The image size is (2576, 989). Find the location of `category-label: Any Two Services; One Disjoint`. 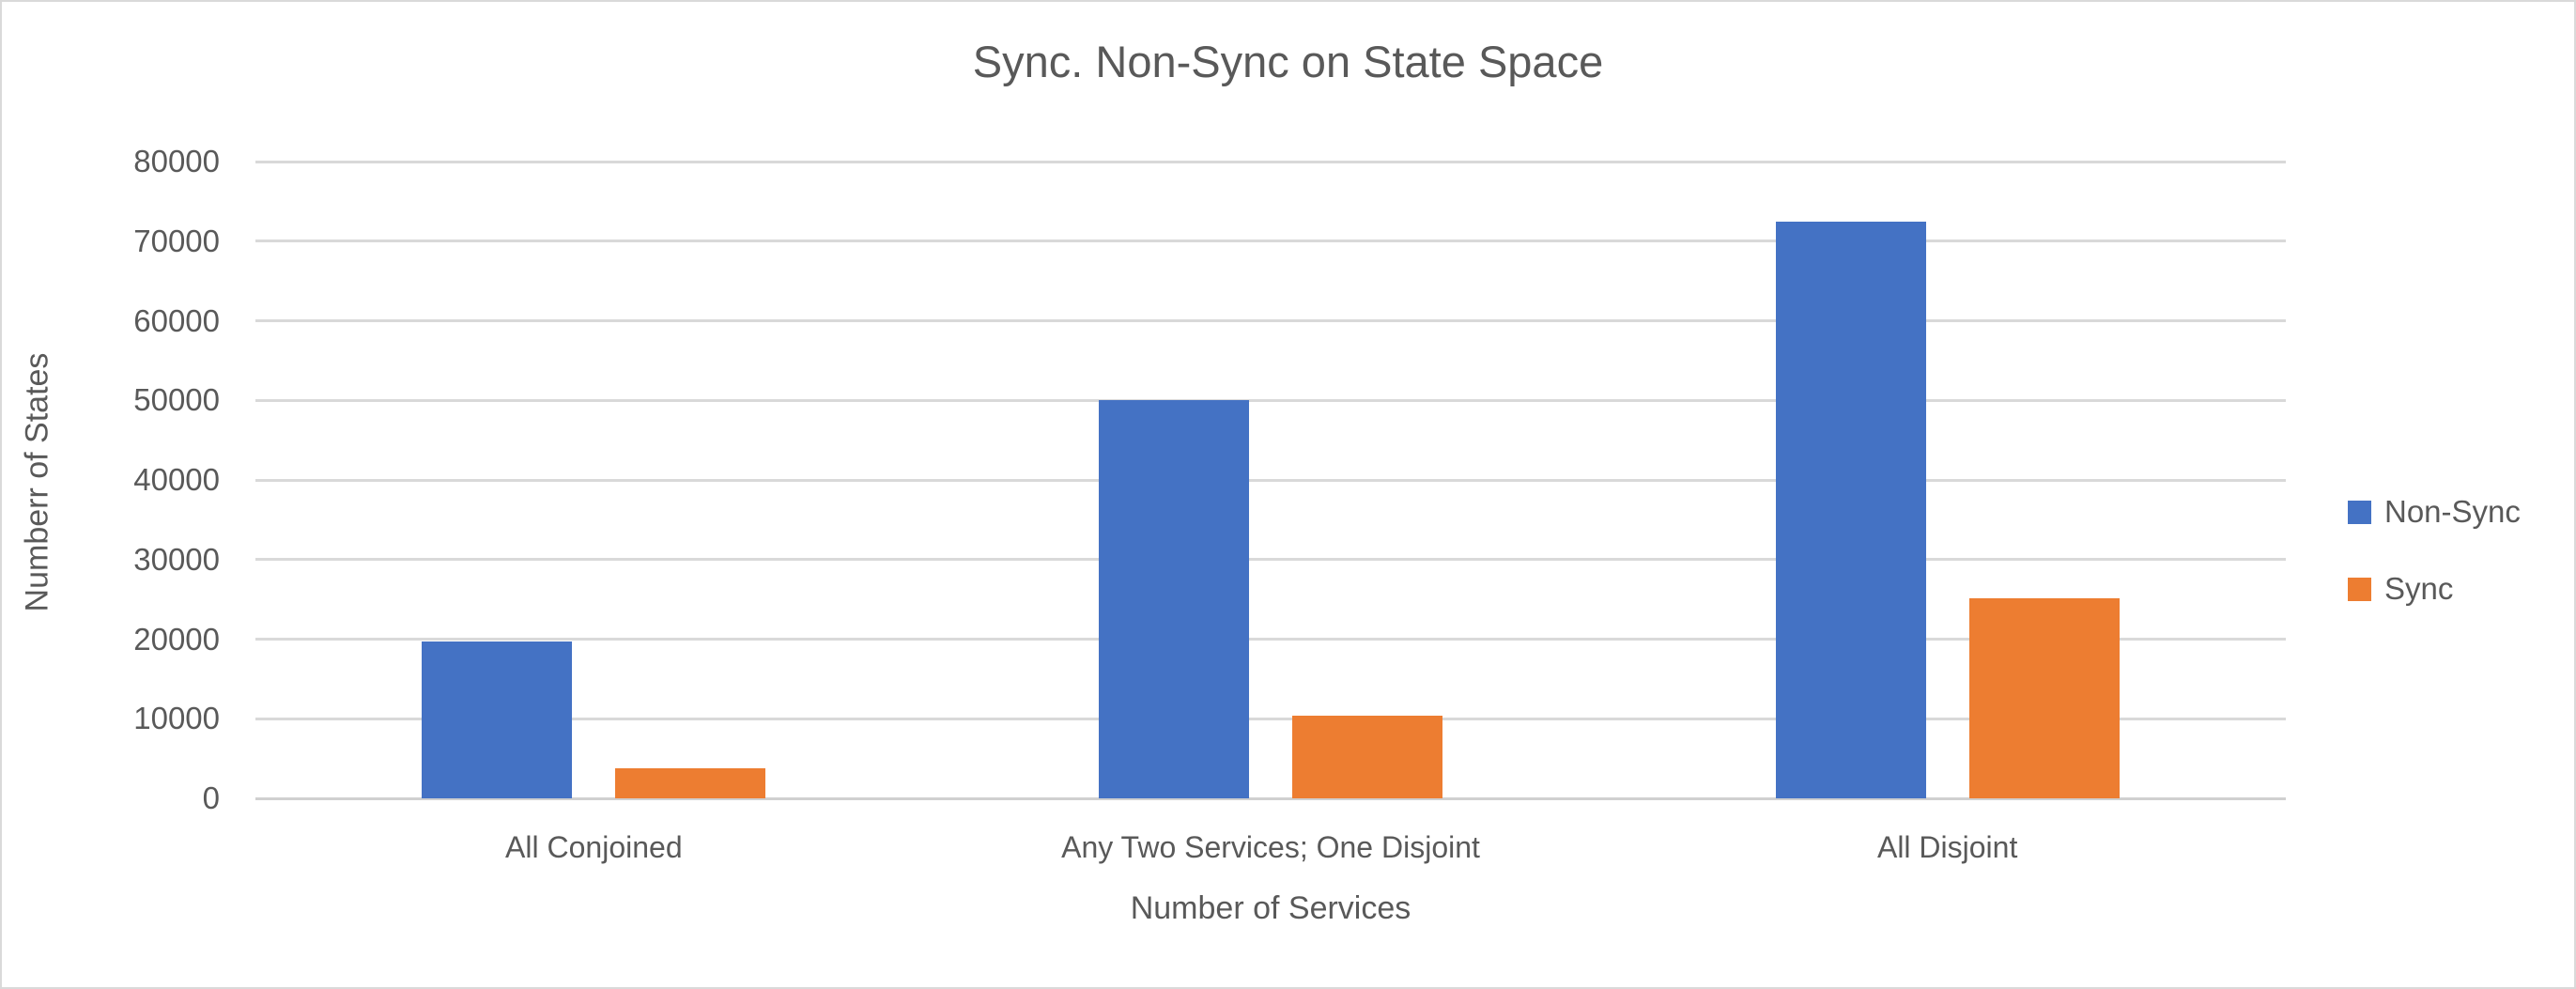

category-label: Any Two Services; One Disjoint is located at coordinates (1270, 847).